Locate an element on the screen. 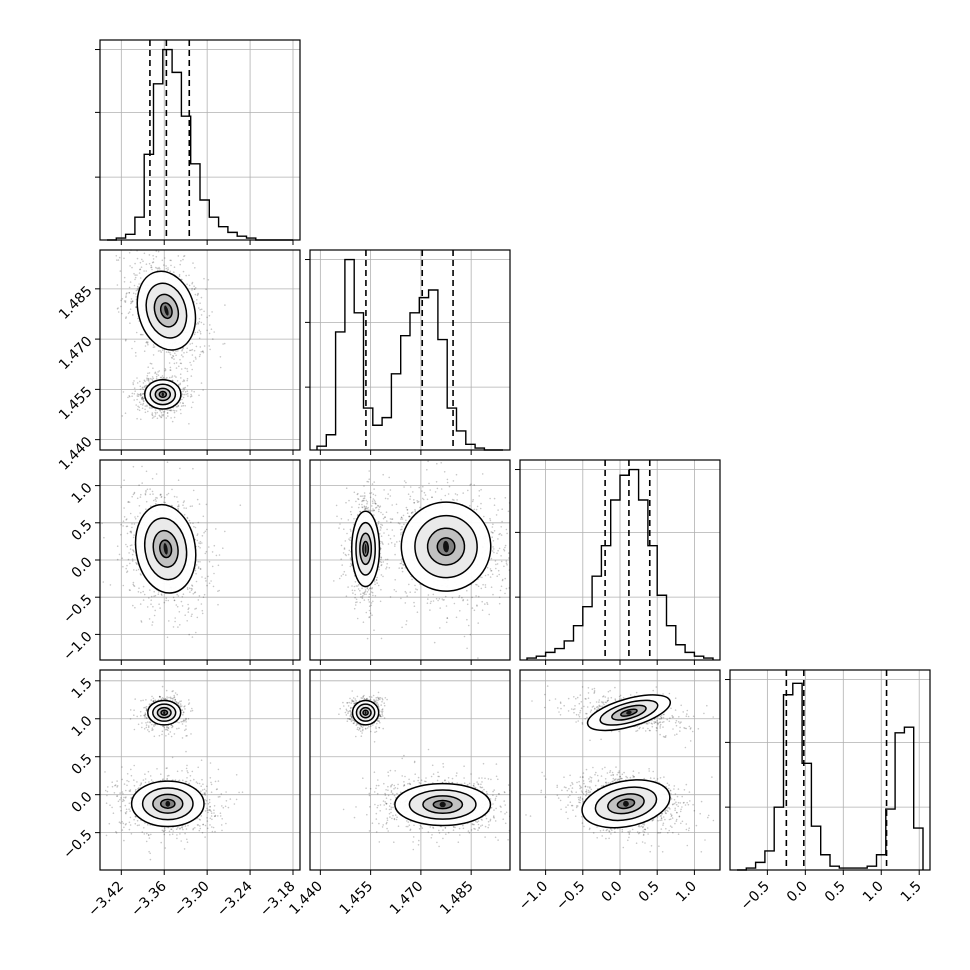  y-tick-label: −0.5 is located at coordinates (77, 609).